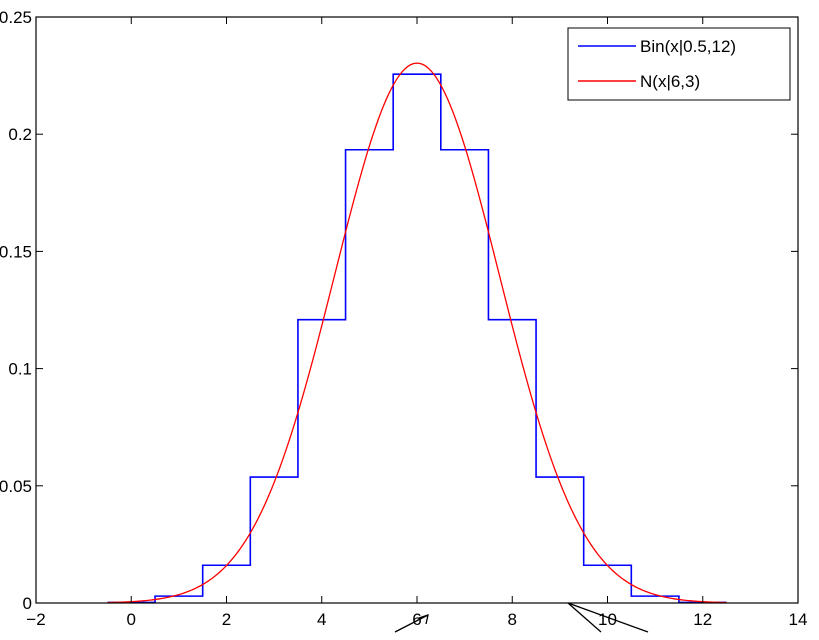  I want to click on legend-box, so click(679, 64).